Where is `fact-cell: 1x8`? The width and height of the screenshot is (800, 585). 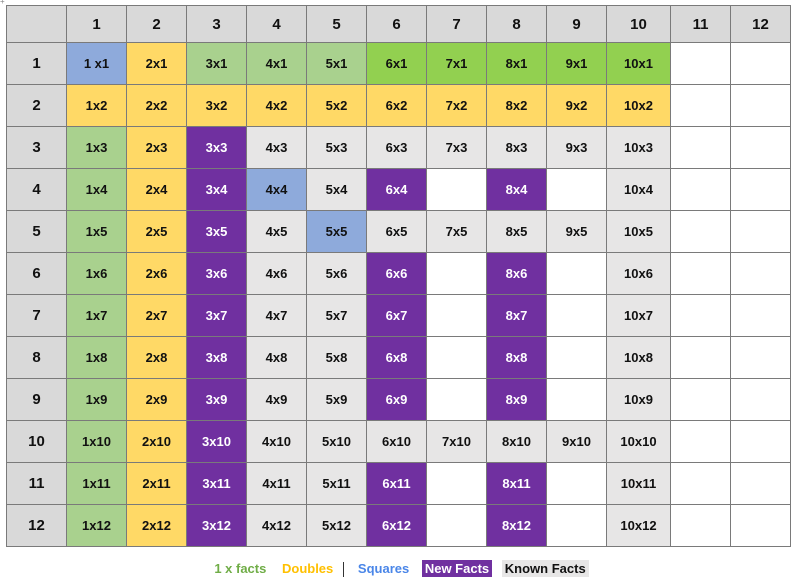 fact-cell: 1x8 is located at coordinates (96, 357).